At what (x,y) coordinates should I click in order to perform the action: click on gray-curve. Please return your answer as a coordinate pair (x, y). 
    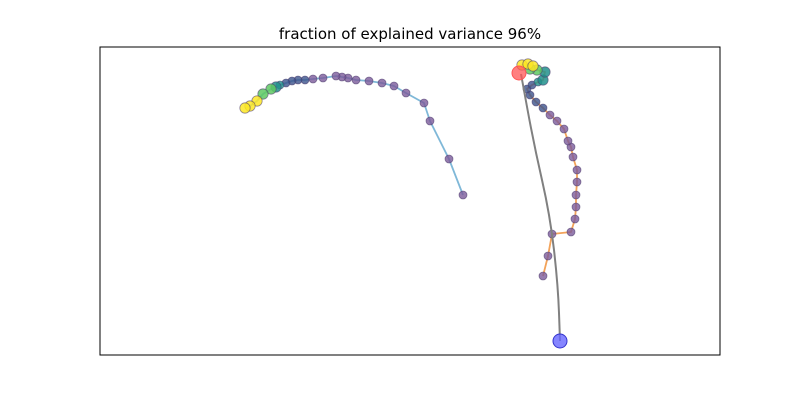
    Looking at the image, I should click on (540, 207).